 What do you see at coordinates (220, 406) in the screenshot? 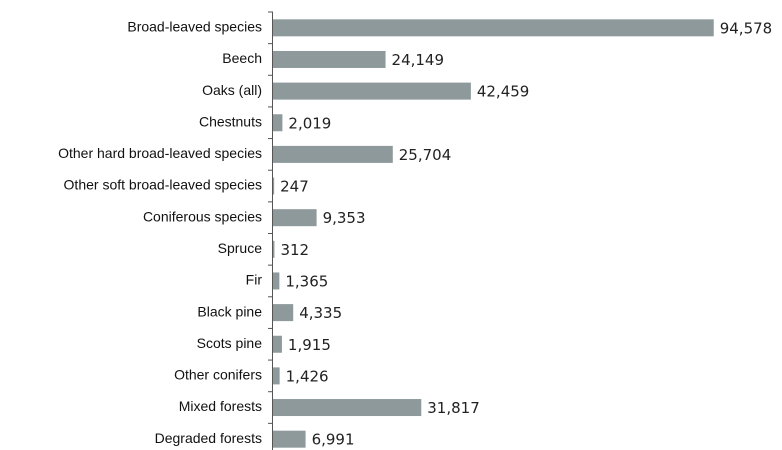
I see `category-label: Mixed forests` at bounding box center [220, 406].